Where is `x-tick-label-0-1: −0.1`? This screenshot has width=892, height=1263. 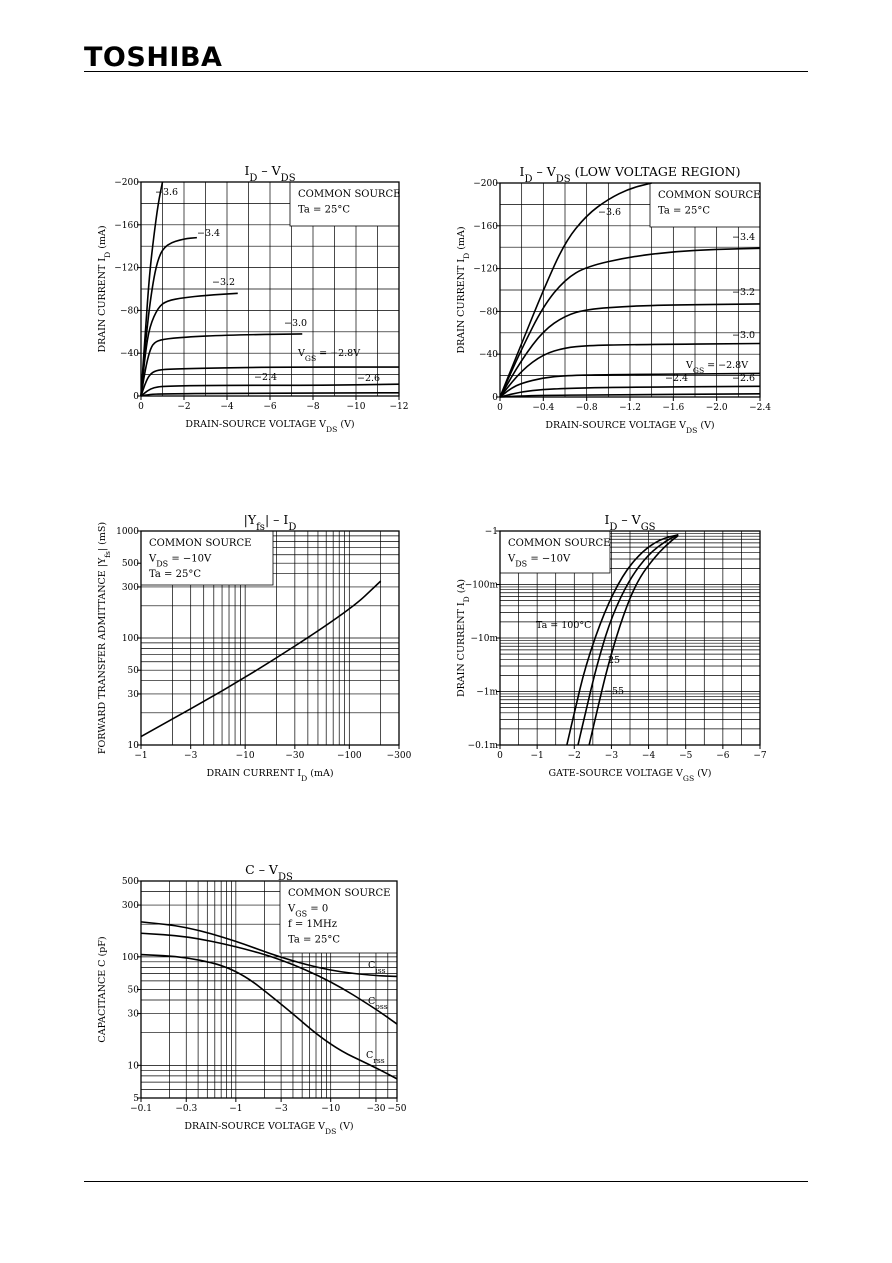 x-tick-label-0-1: −0.1 is located at coordinates (141, 1109).